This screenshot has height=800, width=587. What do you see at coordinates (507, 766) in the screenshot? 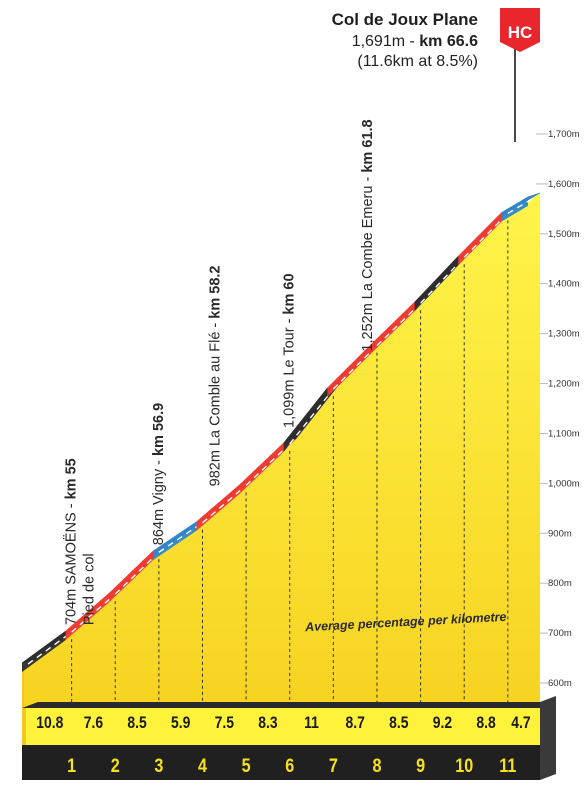
I see `km-marker: 11` at bounding box center [507, 766].